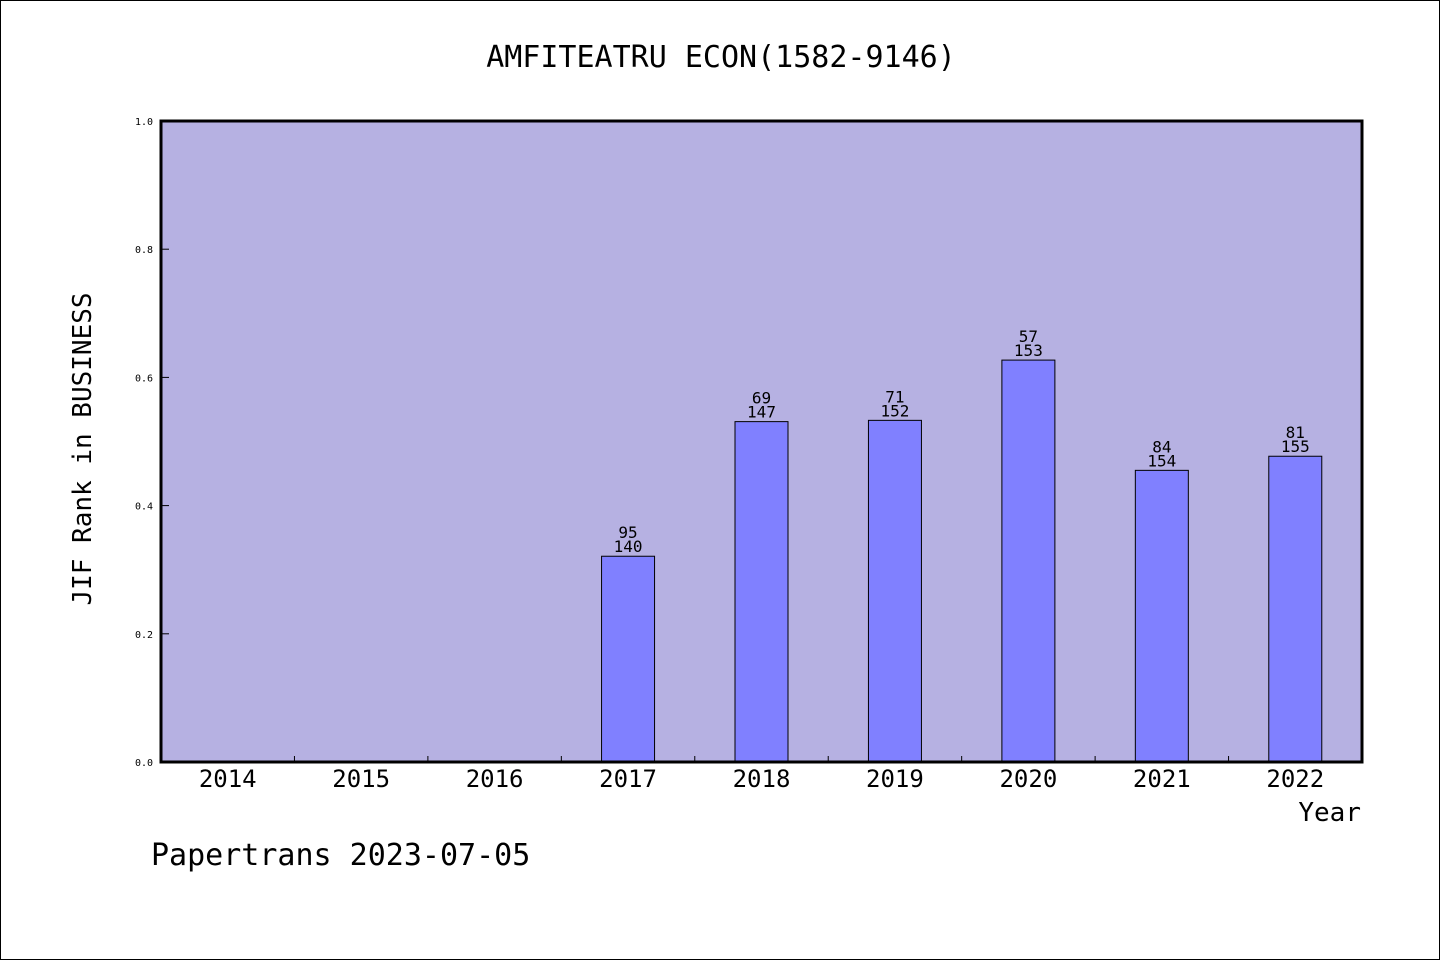 This screenshot has width=1440, height=961. I want to click on x-tick-label: 2020, so click(1028, 779).